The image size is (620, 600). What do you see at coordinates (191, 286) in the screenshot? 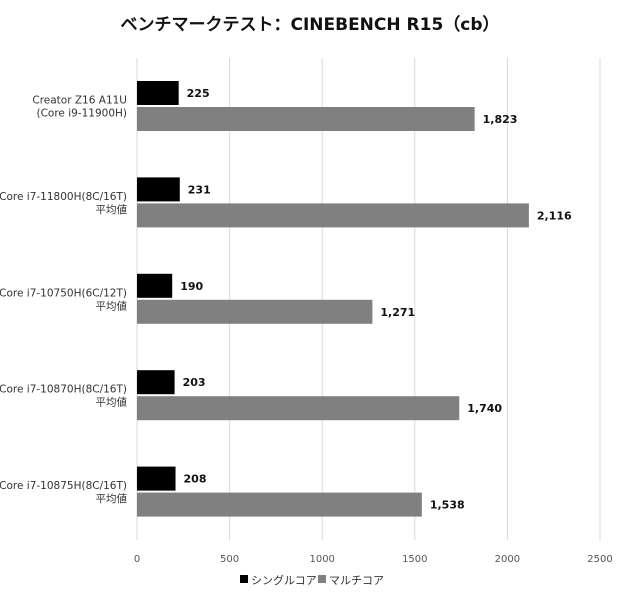
I see `data-label: 190` at bounding box center [191, 286].